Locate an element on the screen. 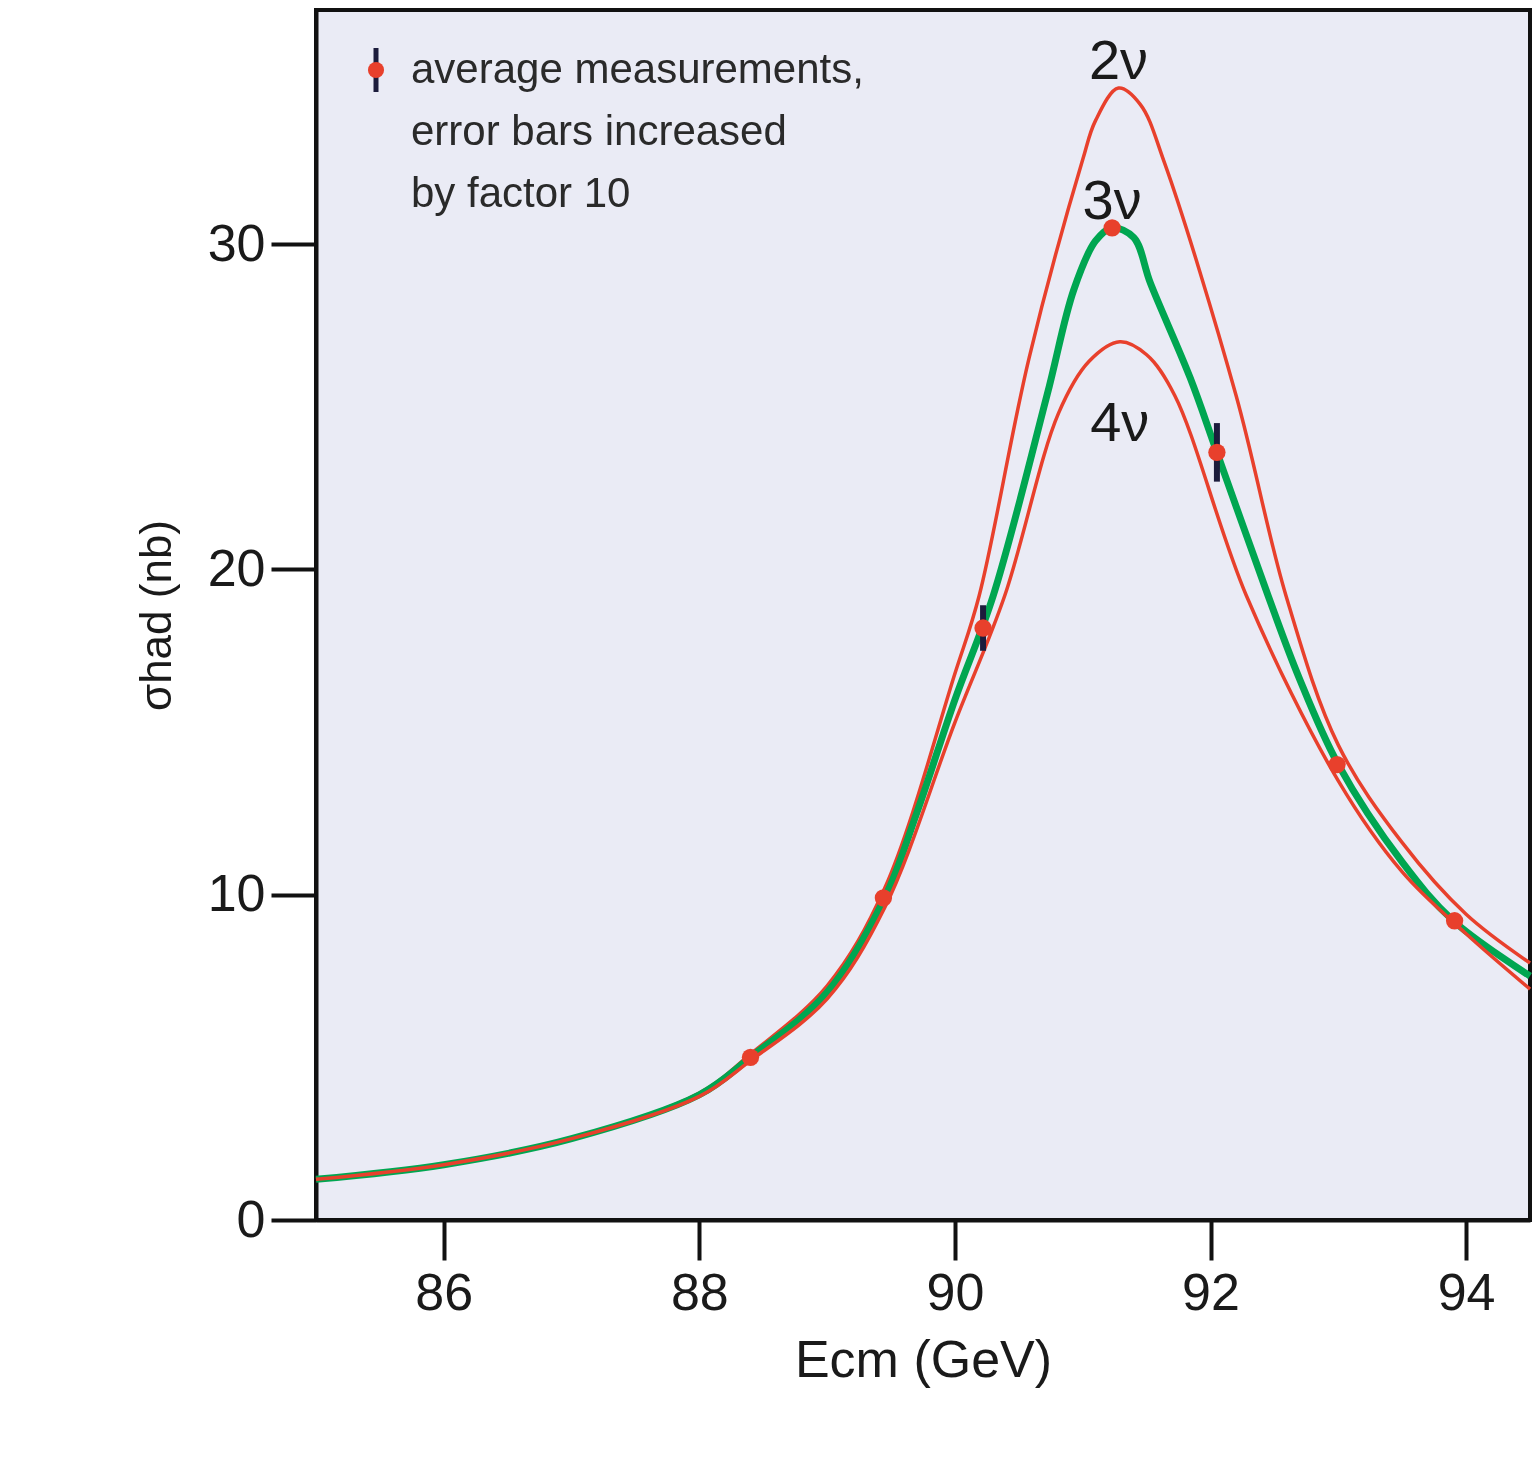 Image resolution: width=1537 pixels, height=1467 pixels. x-tick-label: 92 is located at coordinates (1211, 1291).